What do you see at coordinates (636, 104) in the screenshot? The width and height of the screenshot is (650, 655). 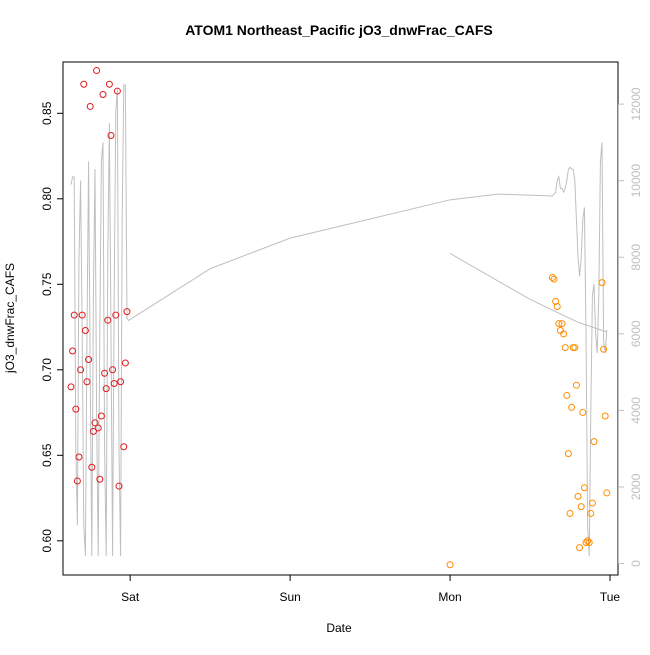 I see `y2-tick-label: 12000` at bounding box center [636, 104].